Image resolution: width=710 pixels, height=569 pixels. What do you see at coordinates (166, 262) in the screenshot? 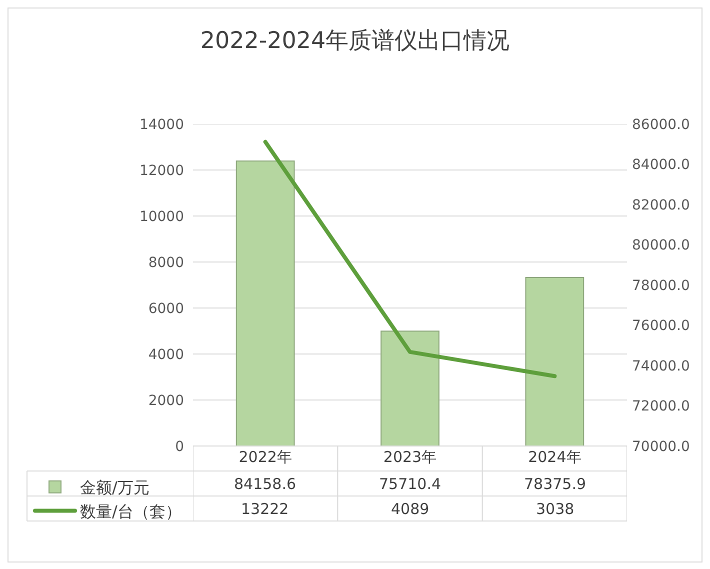
I see `y-tick-label: 8000` at bounding box center [166, 262].